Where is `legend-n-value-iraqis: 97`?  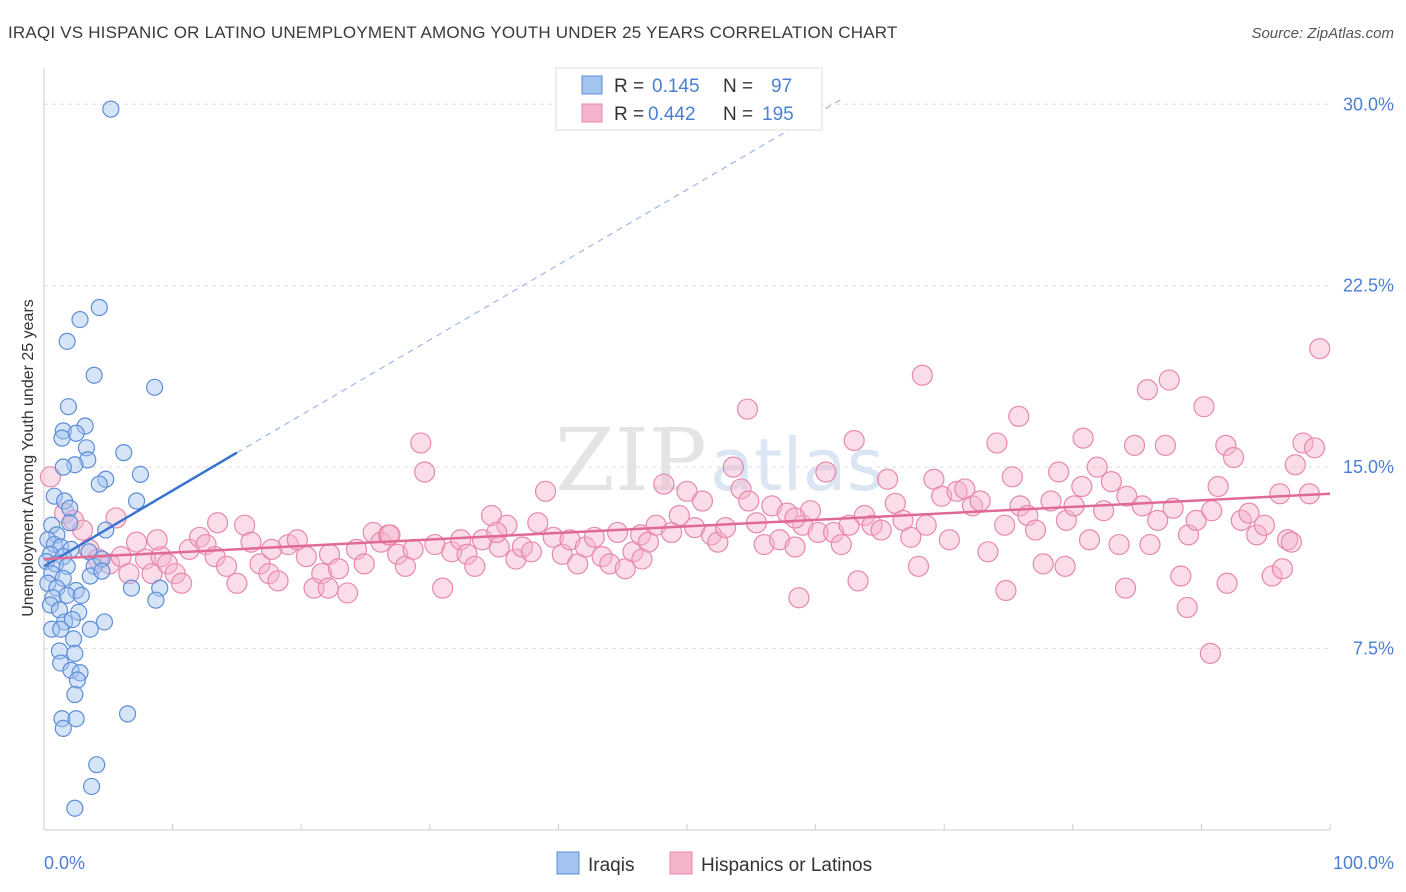
legend-n-value-iraqis: 97 is located at coordinates (781, 86).